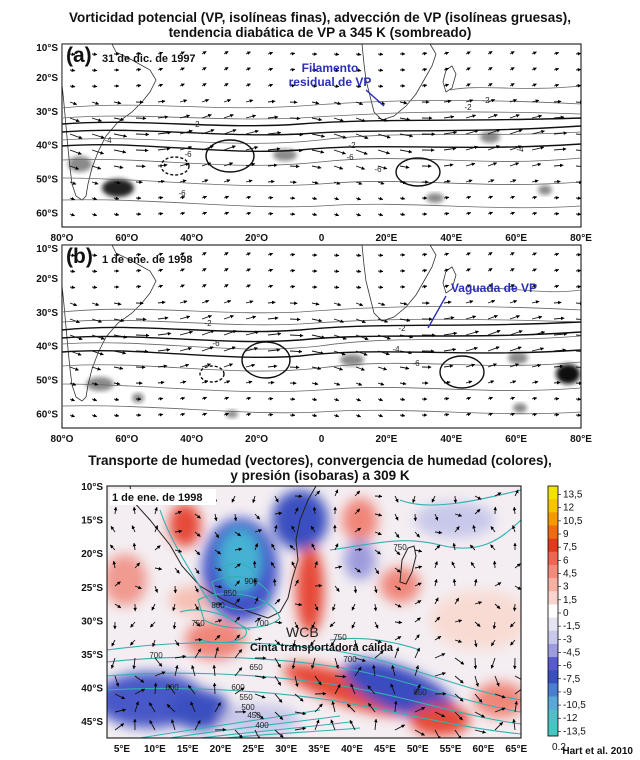 This screenshot has width=640, height=760. What do you see at coordinates (572, 652) in the screenshot?
I see `colorbar-tick-label: -4,5` at bounding box center [572, 652].